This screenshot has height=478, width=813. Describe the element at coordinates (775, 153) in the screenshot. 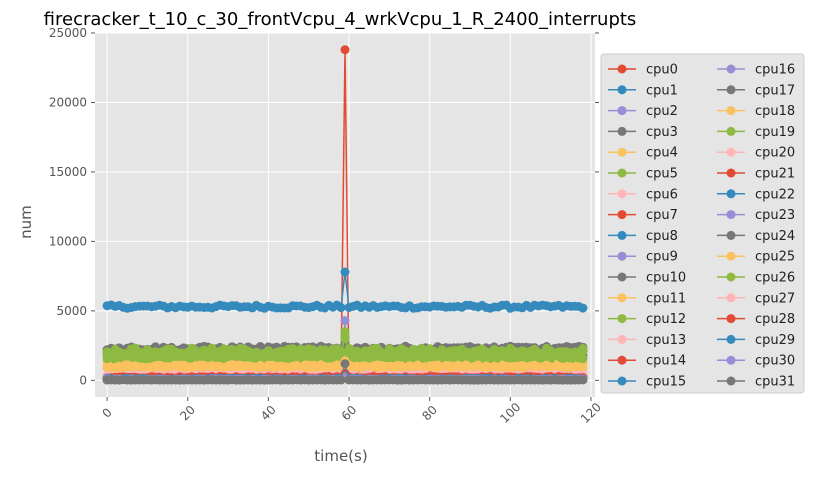

I see `legend-label: cpu20` at that location.